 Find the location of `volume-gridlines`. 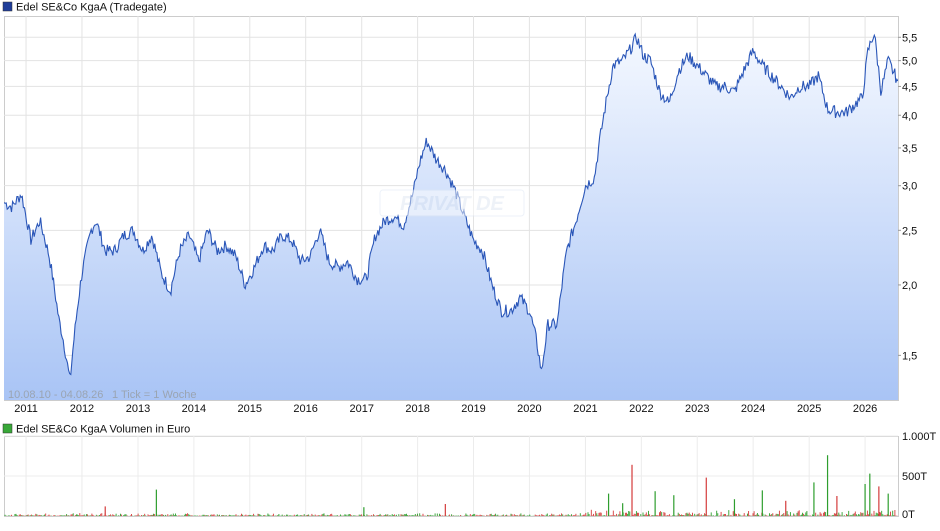

volume-gridlines is located at coordinates (451, 475).